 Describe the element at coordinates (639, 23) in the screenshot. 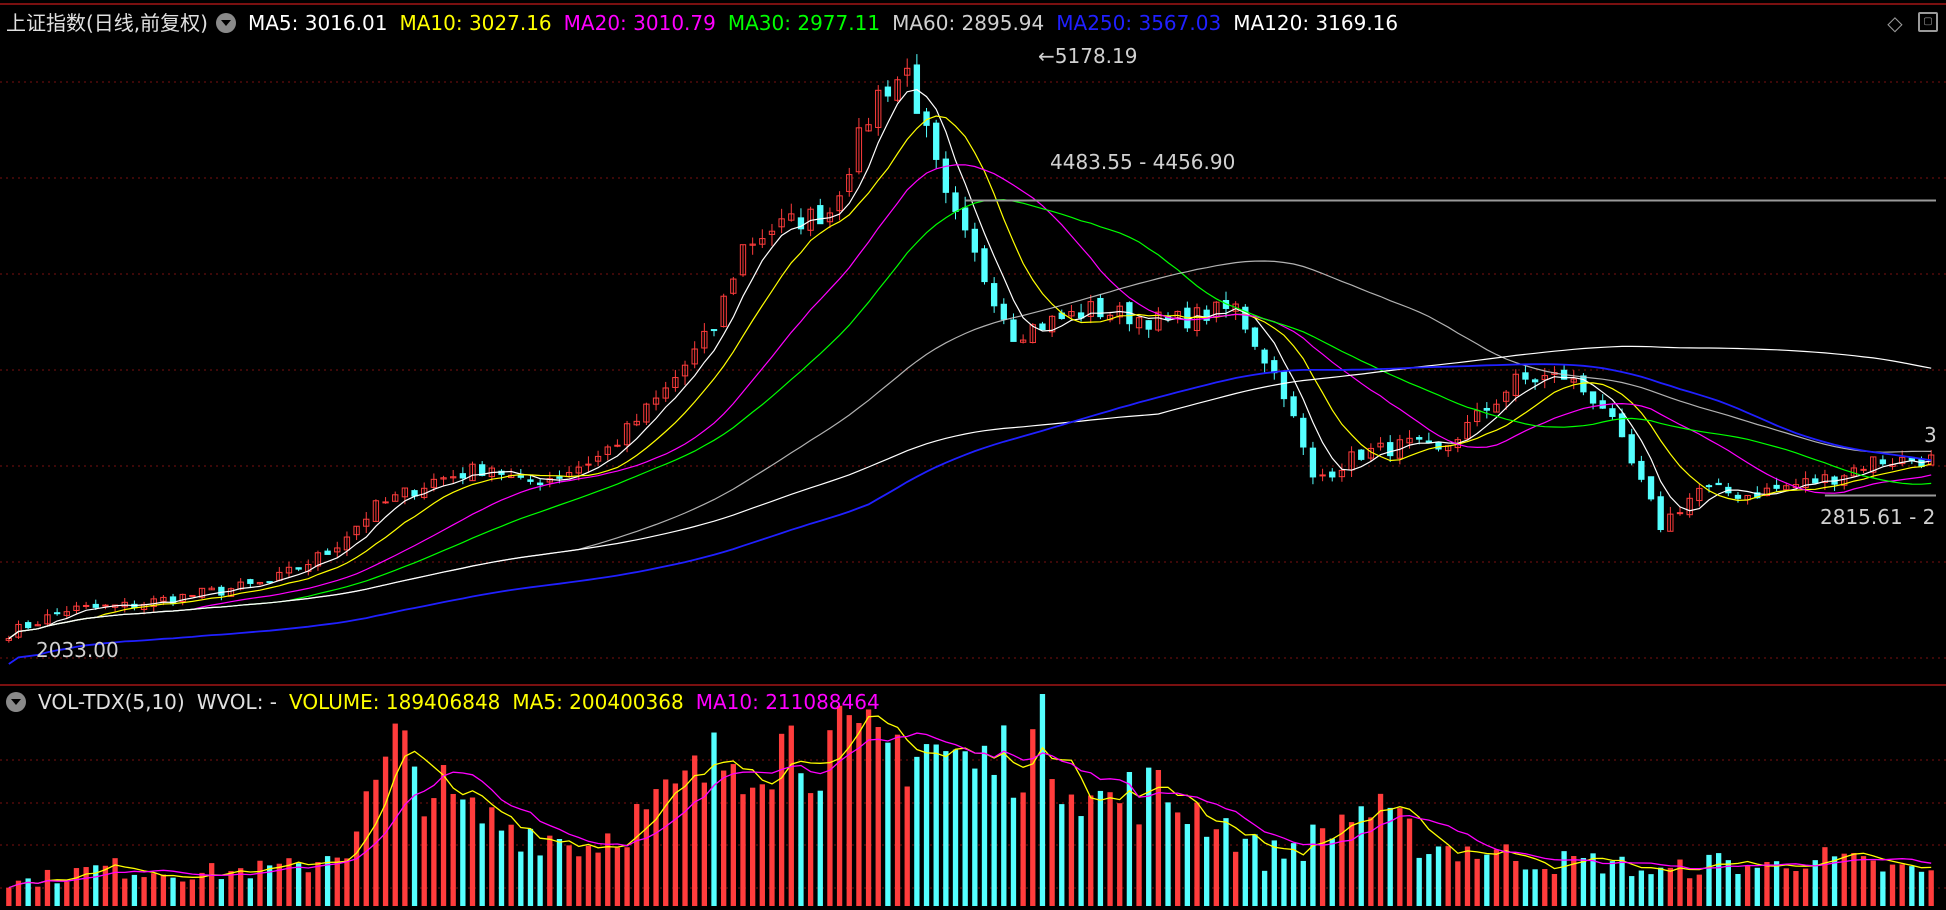

I see `indicator-ma20: MA20: 3010.79` at that location.